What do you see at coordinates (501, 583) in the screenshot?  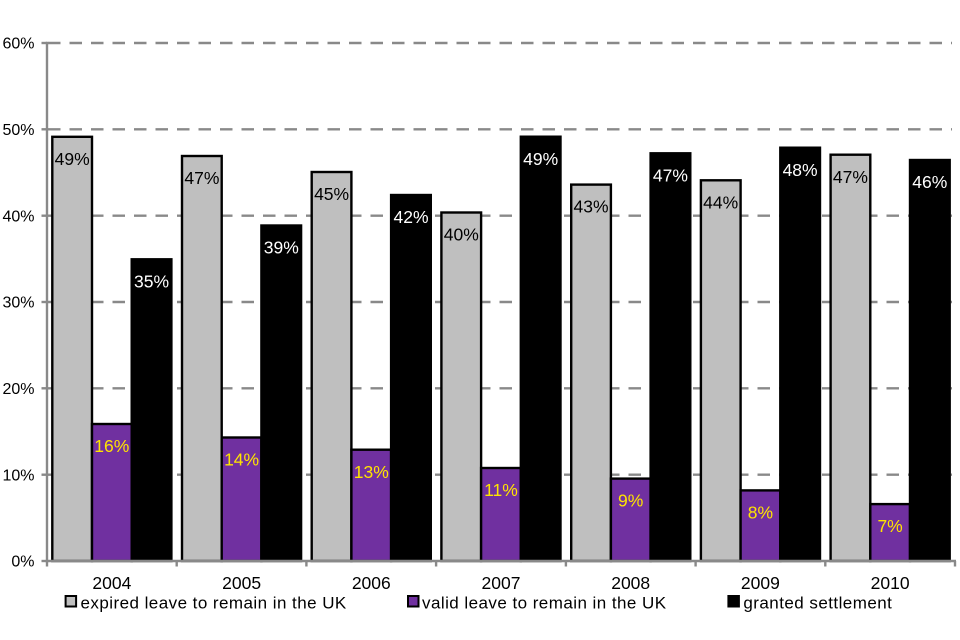 I see `svg-text: 2007` at bounding box center [501, 583].